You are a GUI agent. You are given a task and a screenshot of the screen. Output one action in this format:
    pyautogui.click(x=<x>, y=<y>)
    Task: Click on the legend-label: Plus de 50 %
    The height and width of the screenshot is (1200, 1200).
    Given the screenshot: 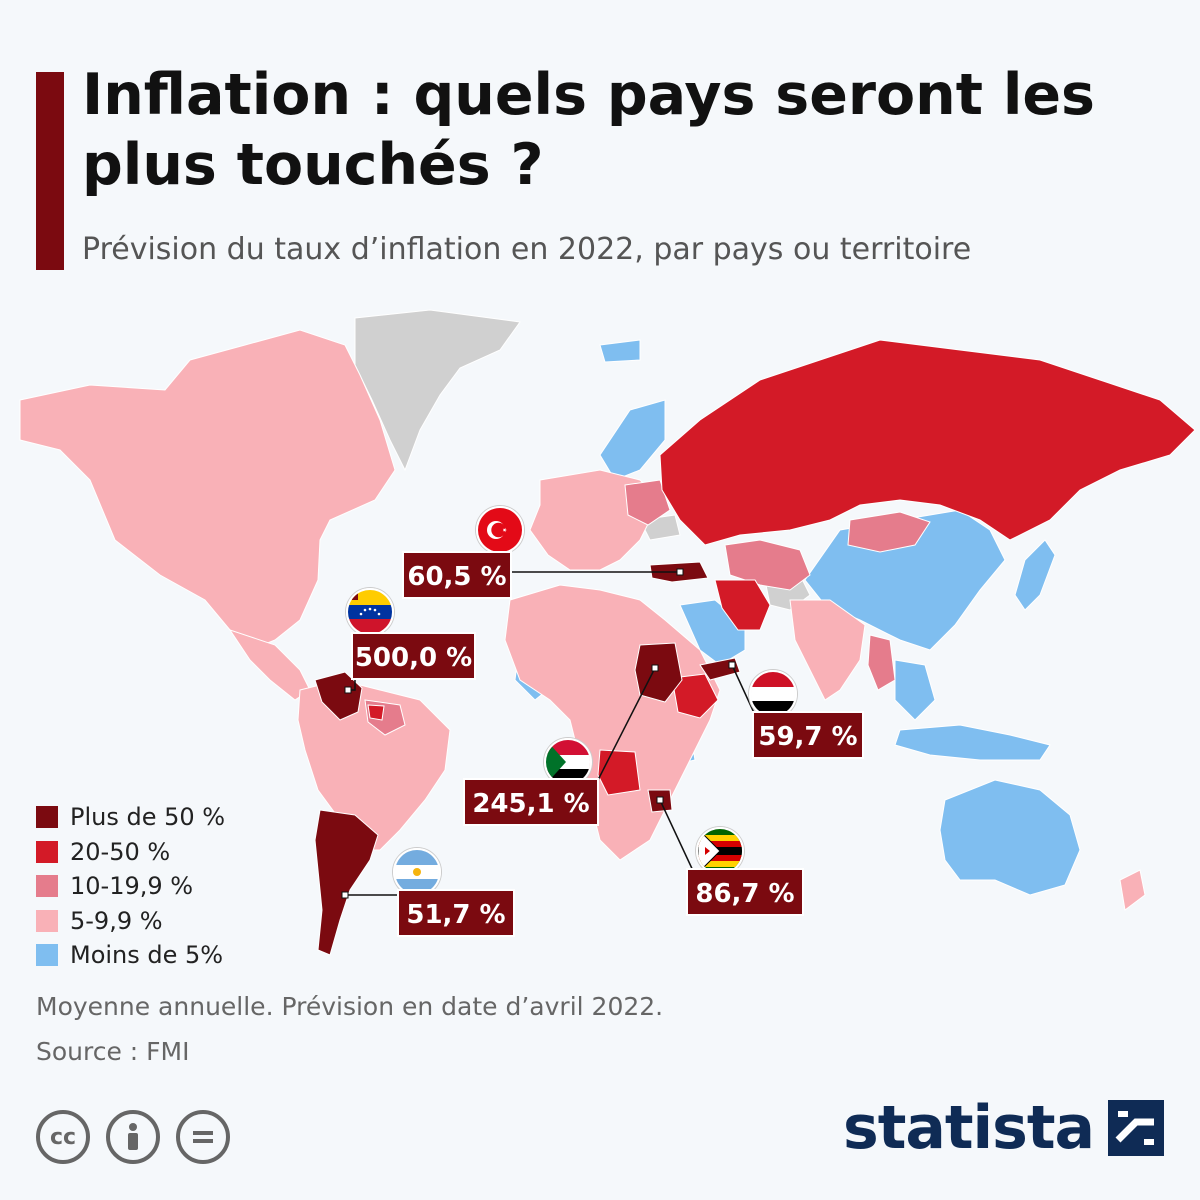 What is the action you would take?
    pyautogui.click(x=148, y=817)
    